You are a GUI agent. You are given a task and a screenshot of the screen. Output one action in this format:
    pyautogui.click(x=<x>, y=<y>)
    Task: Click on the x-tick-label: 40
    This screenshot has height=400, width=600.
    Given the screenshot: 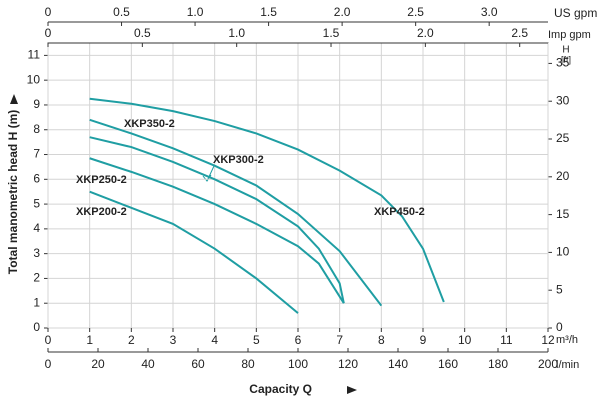 What is the action you would take?
    pyautogui.click(x=148, y=364)
    